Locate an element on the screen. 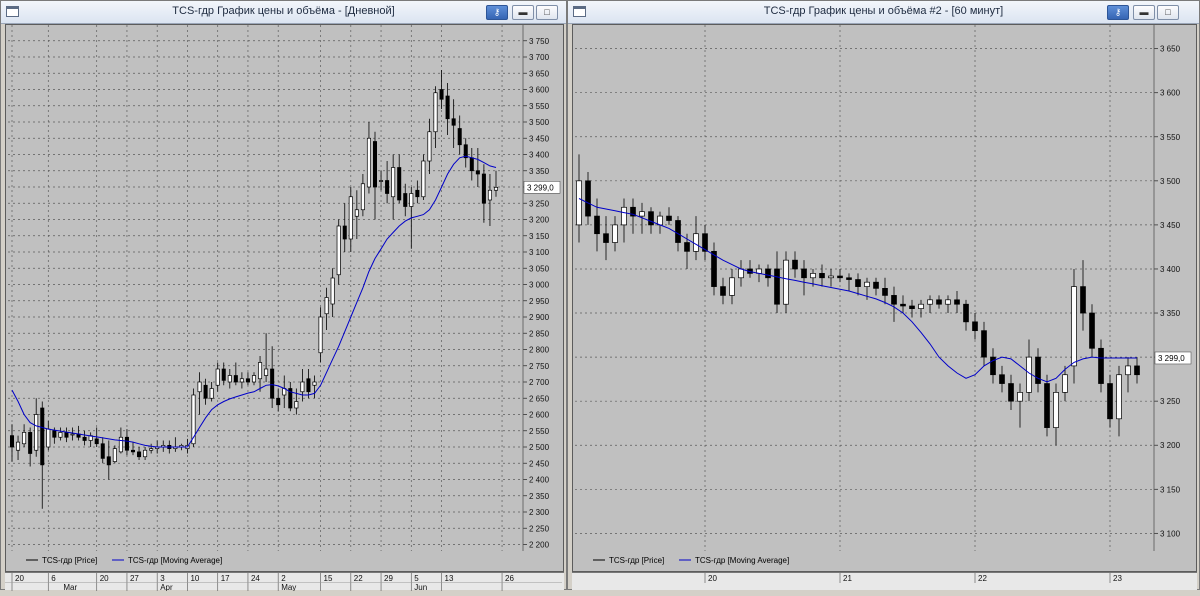 The image size is (1200, 596). y-tick-label: 3 000 is located at coordinates (539, 285).